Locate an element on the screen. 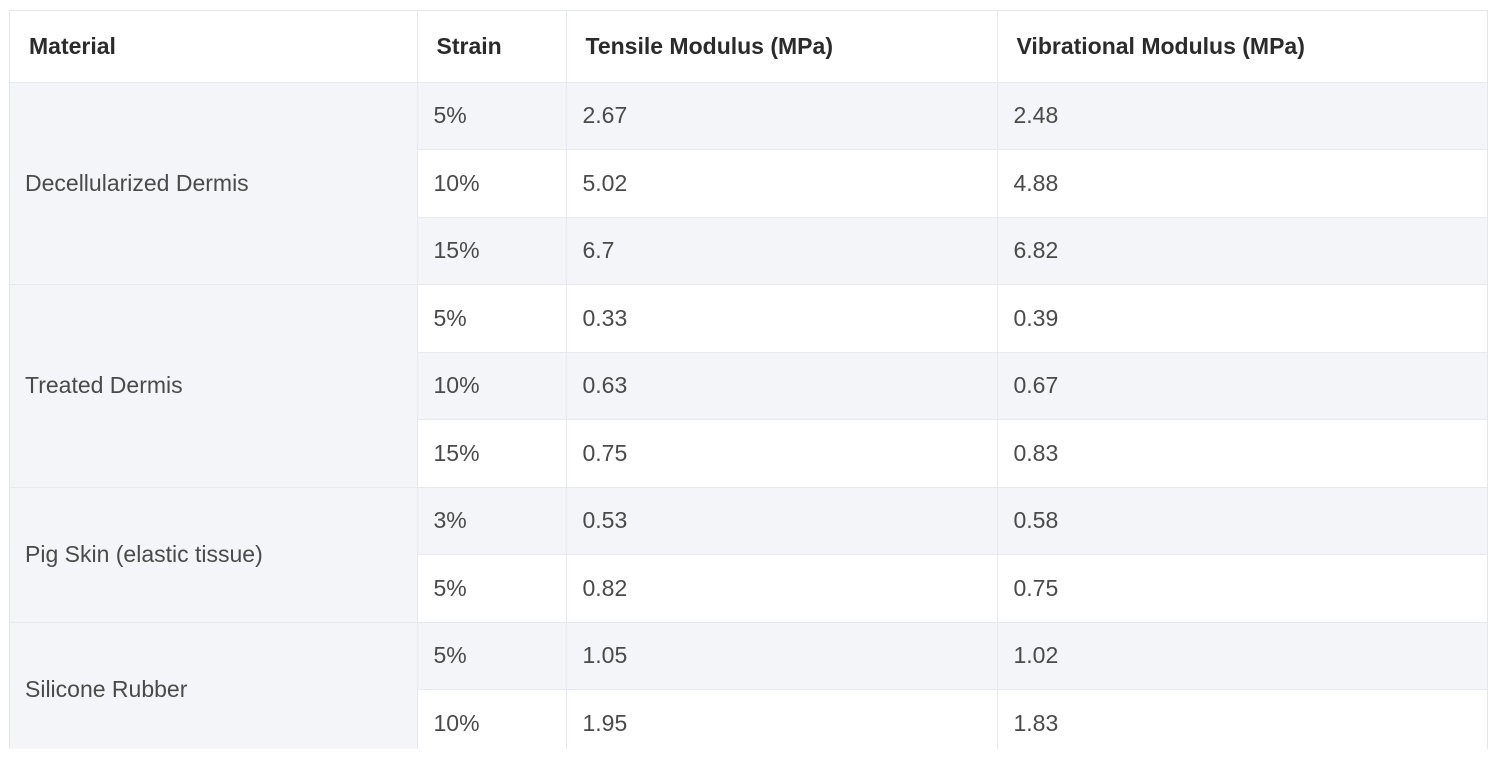 The width and height of the screenshot is (1500, 780). vibrational-cell: 0.39 is located at coordinates (1242, 318).